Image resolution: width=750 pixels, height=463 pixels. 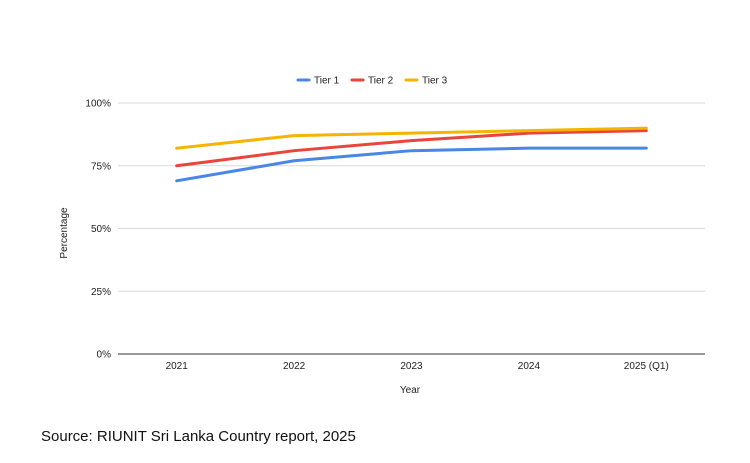 What do you see at coordinates (101, 229) in the screenshot?
I see `y-tick-label: 50%` at bounding box center [101, 229].